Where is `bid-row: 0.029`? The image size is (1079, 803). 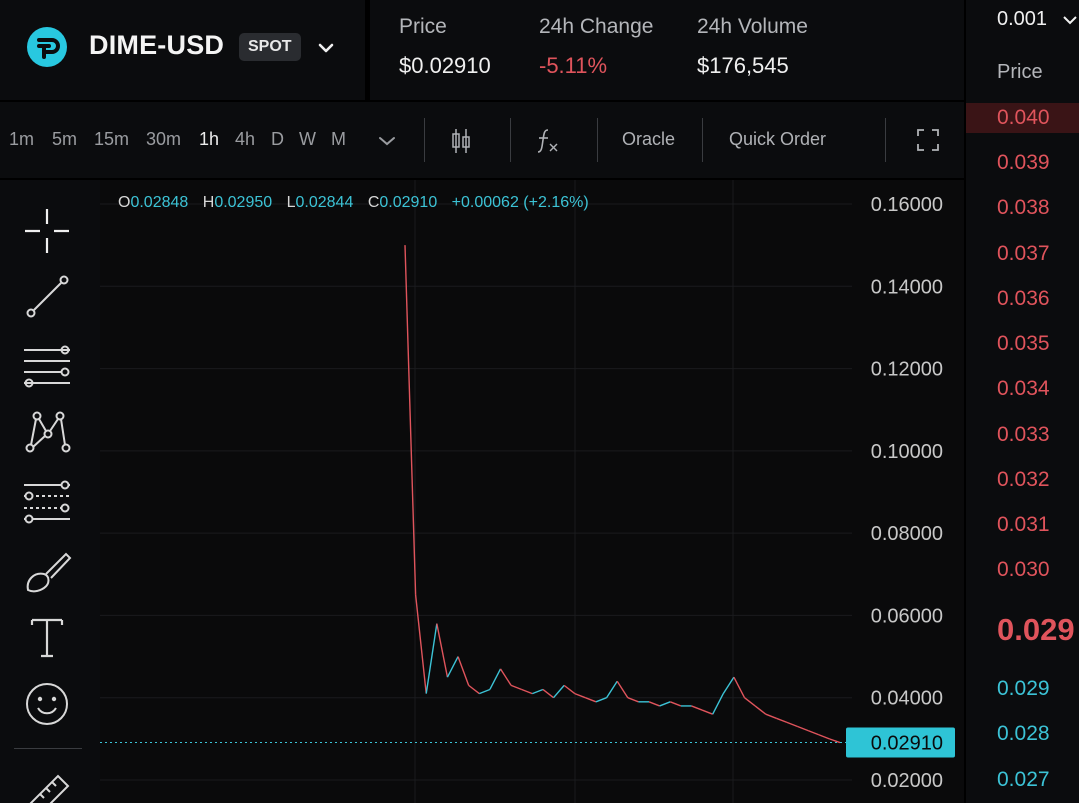 bid-row: 0.029 is located at coordinates (1023, 688).